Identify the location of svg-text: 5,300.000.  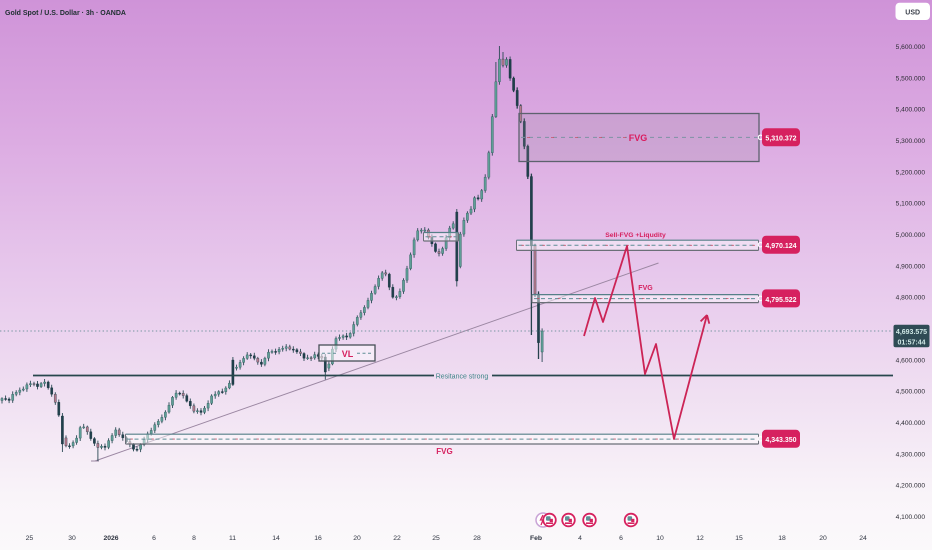
(911, 141).